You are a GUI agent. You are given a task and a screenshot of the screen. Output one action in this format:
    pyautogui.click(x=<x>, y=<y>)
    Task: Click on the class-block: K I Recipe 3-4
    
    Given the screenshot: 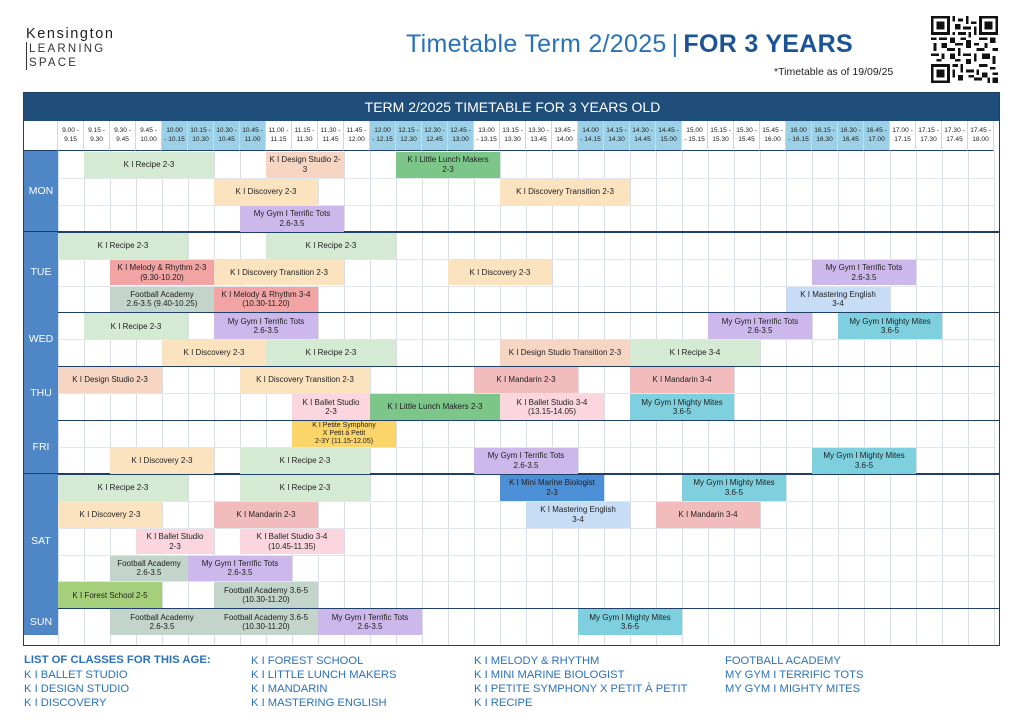 What is the action you would take?
    pyautogui.click(x=695, y=353)
    